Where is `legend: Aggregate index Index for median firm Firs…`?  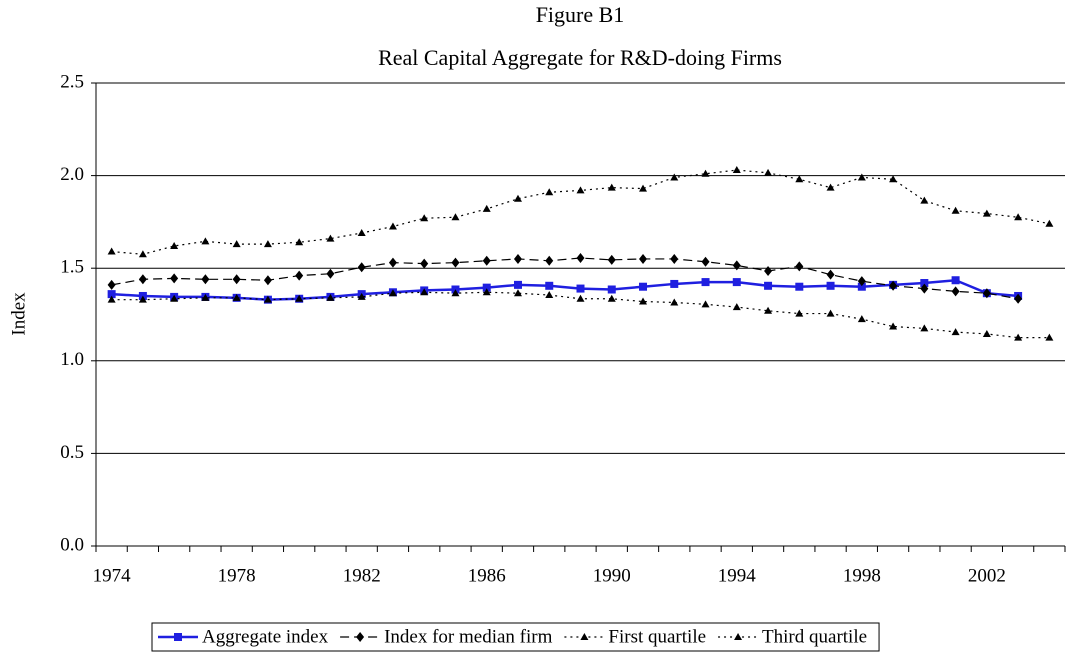 legend: Aggregate index Index for median firm Firs… is located at coordinates (515, 637).